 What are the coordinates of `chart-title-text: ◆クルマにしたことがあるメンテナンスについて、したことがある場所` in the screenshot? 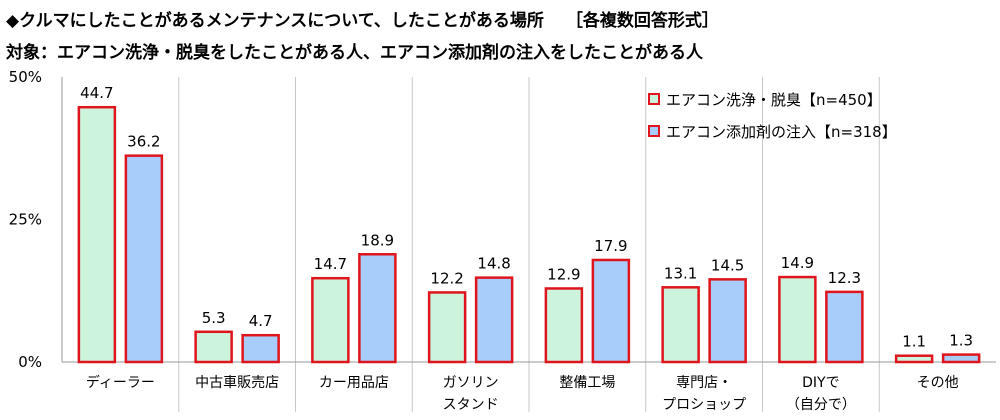 It's located at (275, 21).